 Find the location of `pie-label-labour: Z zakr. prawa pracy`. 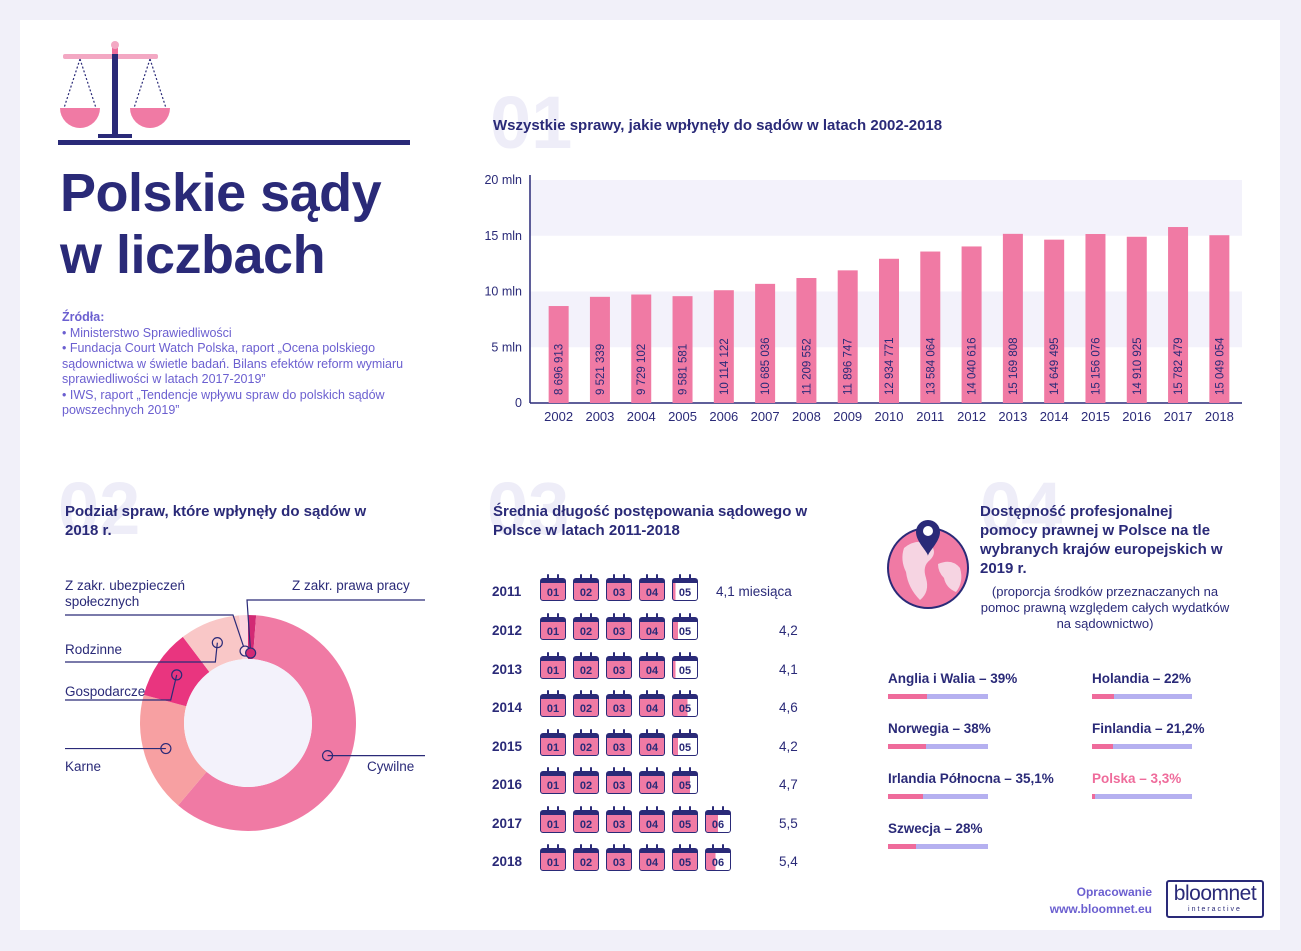

pie-label-labour: Z zakr. prawa pracy is located at coordinates (351, 585).